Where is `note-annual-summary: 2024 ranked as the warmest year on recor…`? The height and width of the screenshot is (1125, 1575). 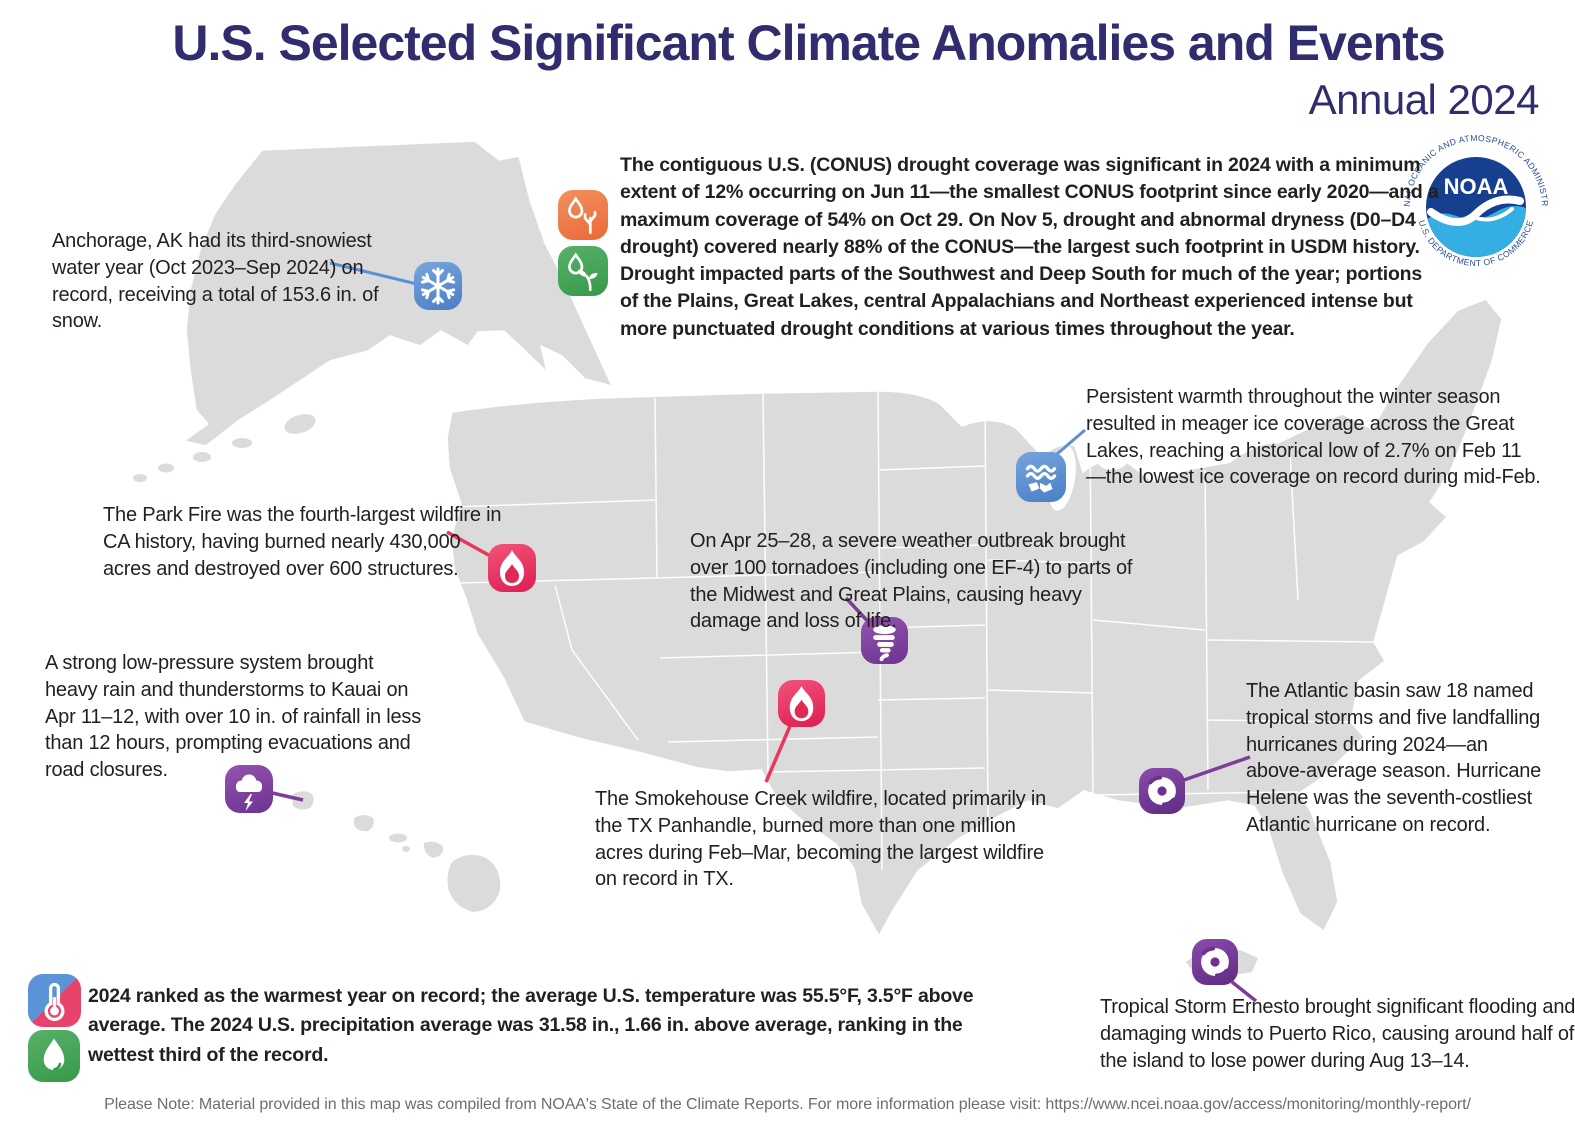
note-annual-summary: 2024 ranked as the warmest year on recor… is located at coordinates (531, 1025).